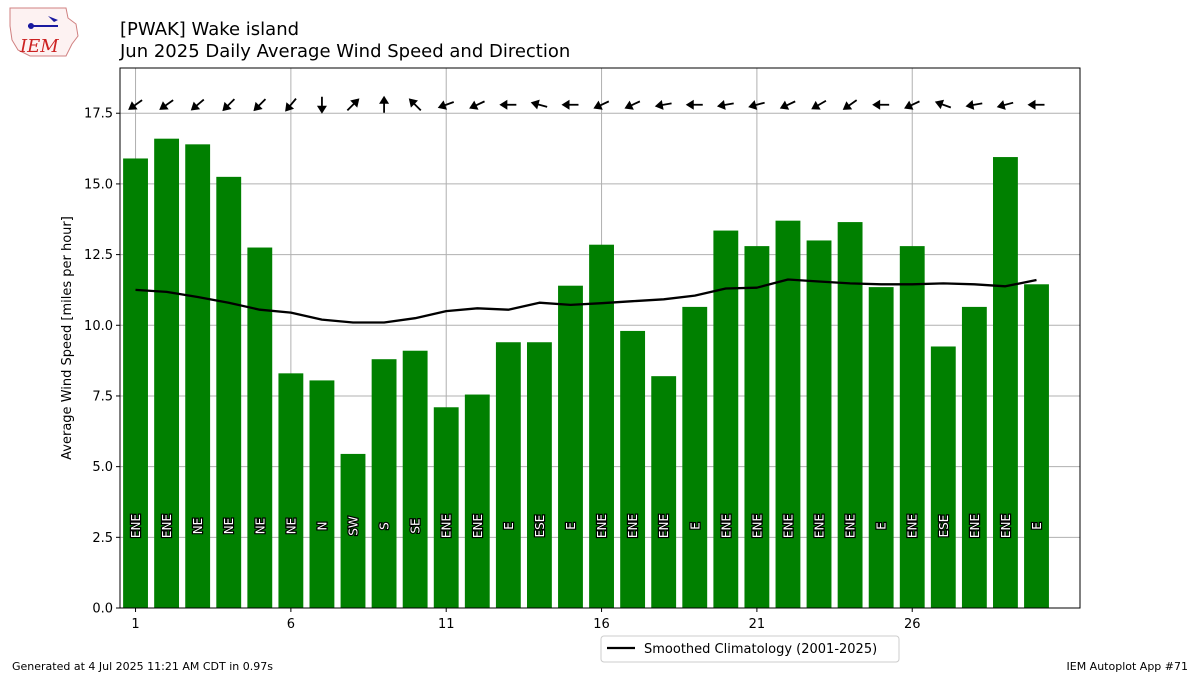  I want to click on direction-label-day-7: N, so click(322, 526).